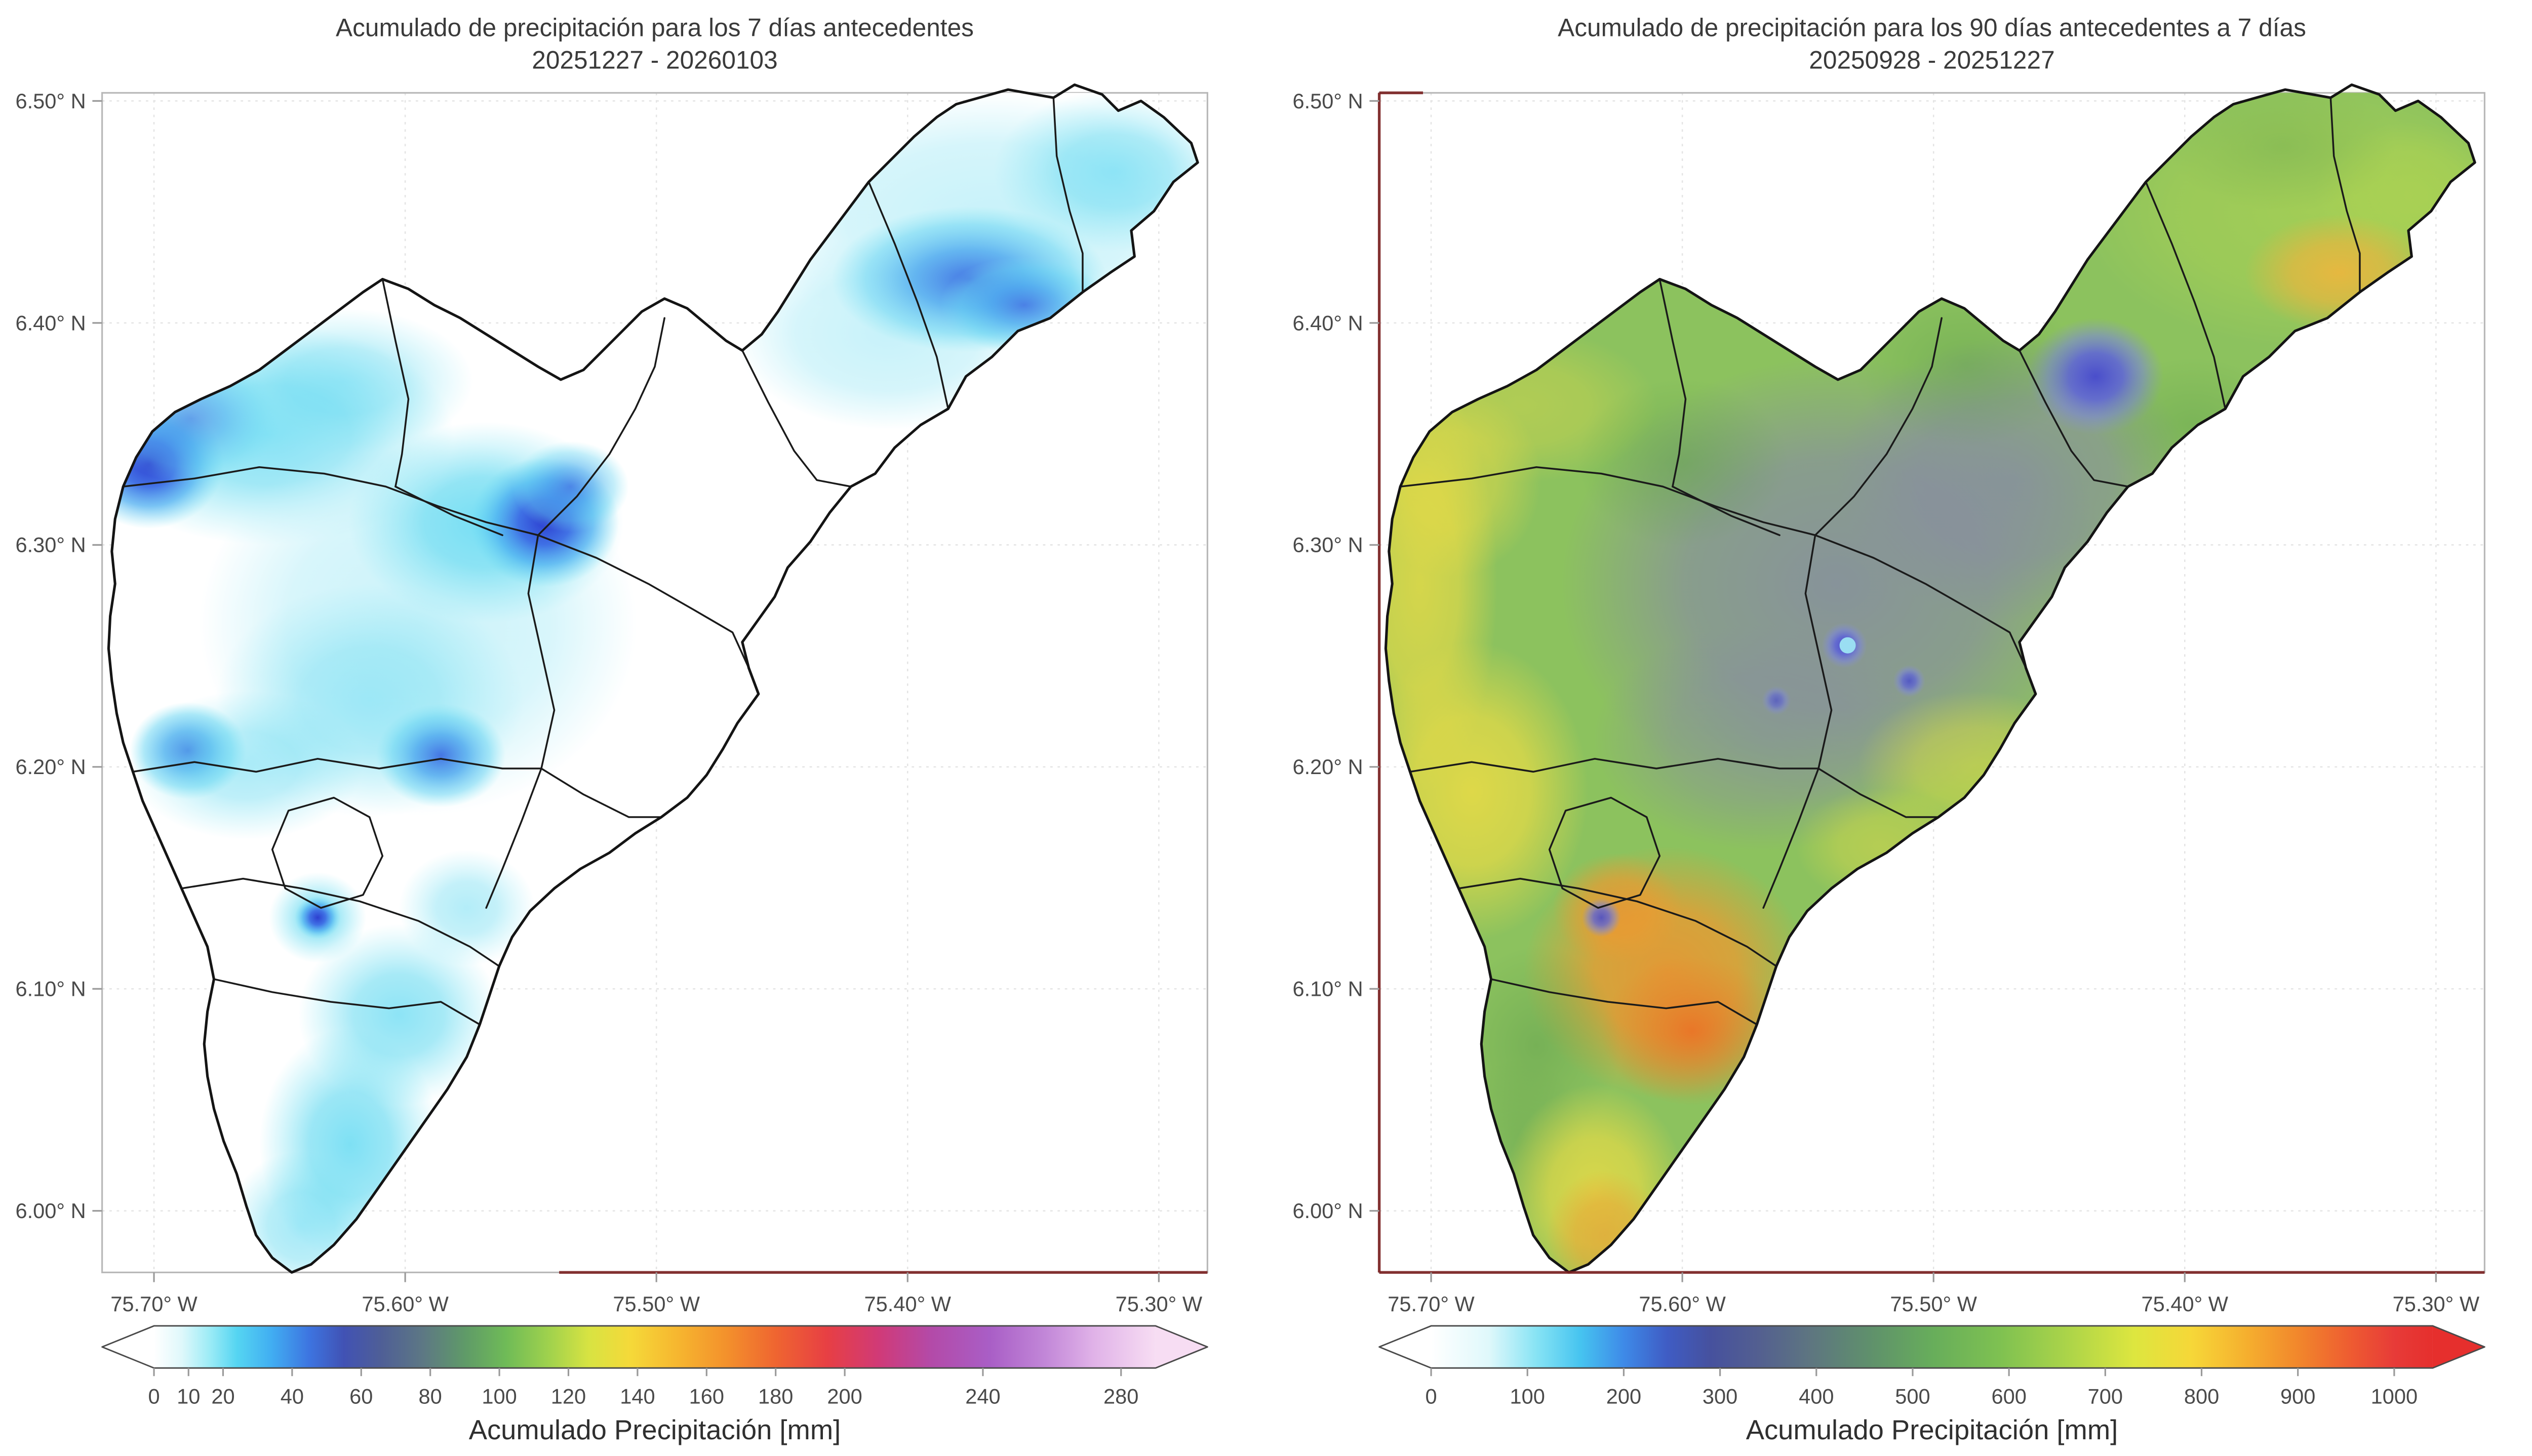  I want to click on svg-text: 700, so click(2105, 1396).